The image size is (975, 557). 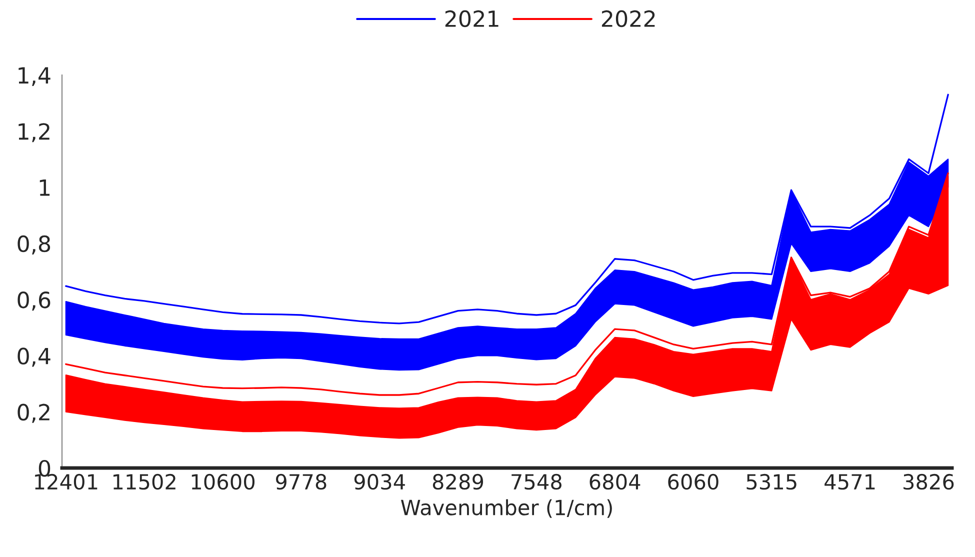 I want to click on x-tick-label: 3826, so click(x=929, y=482).